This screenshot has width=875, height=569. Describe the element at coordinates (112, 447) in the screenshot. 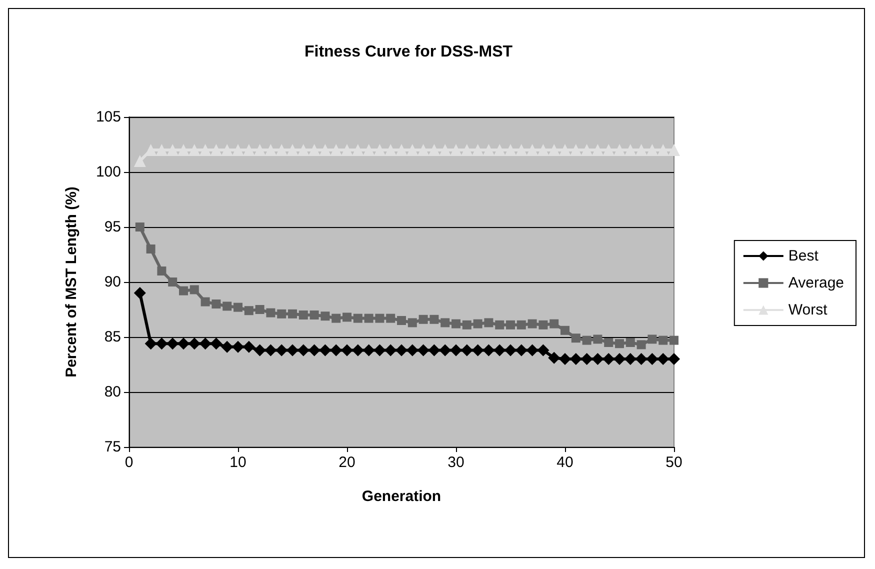

I see `y-tick-label: 75` at that location.